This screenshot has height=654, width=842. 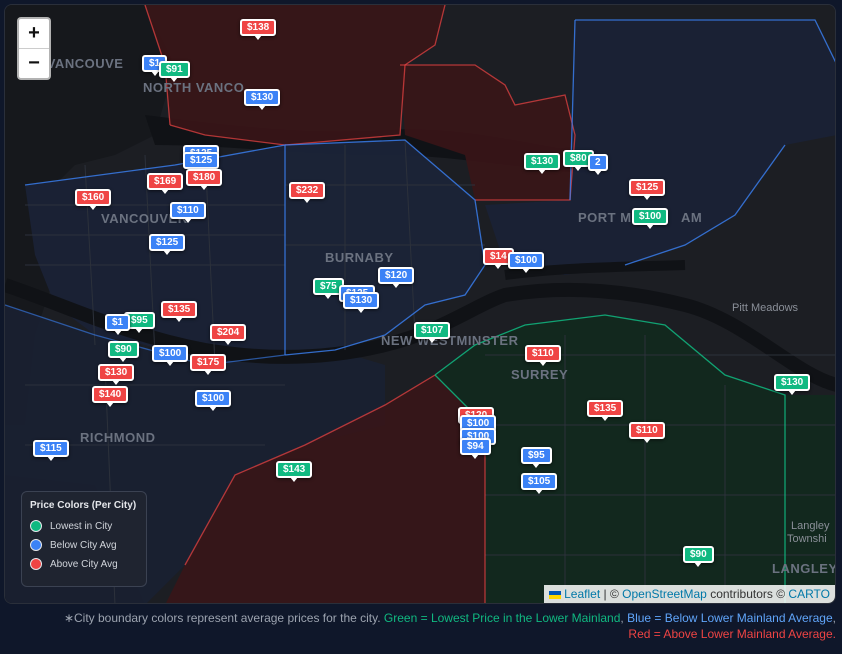 What do you see at coordinates (93, 199) in the screenshot?
I see `price-marker-red: $160` at bounding box center [93, 199].